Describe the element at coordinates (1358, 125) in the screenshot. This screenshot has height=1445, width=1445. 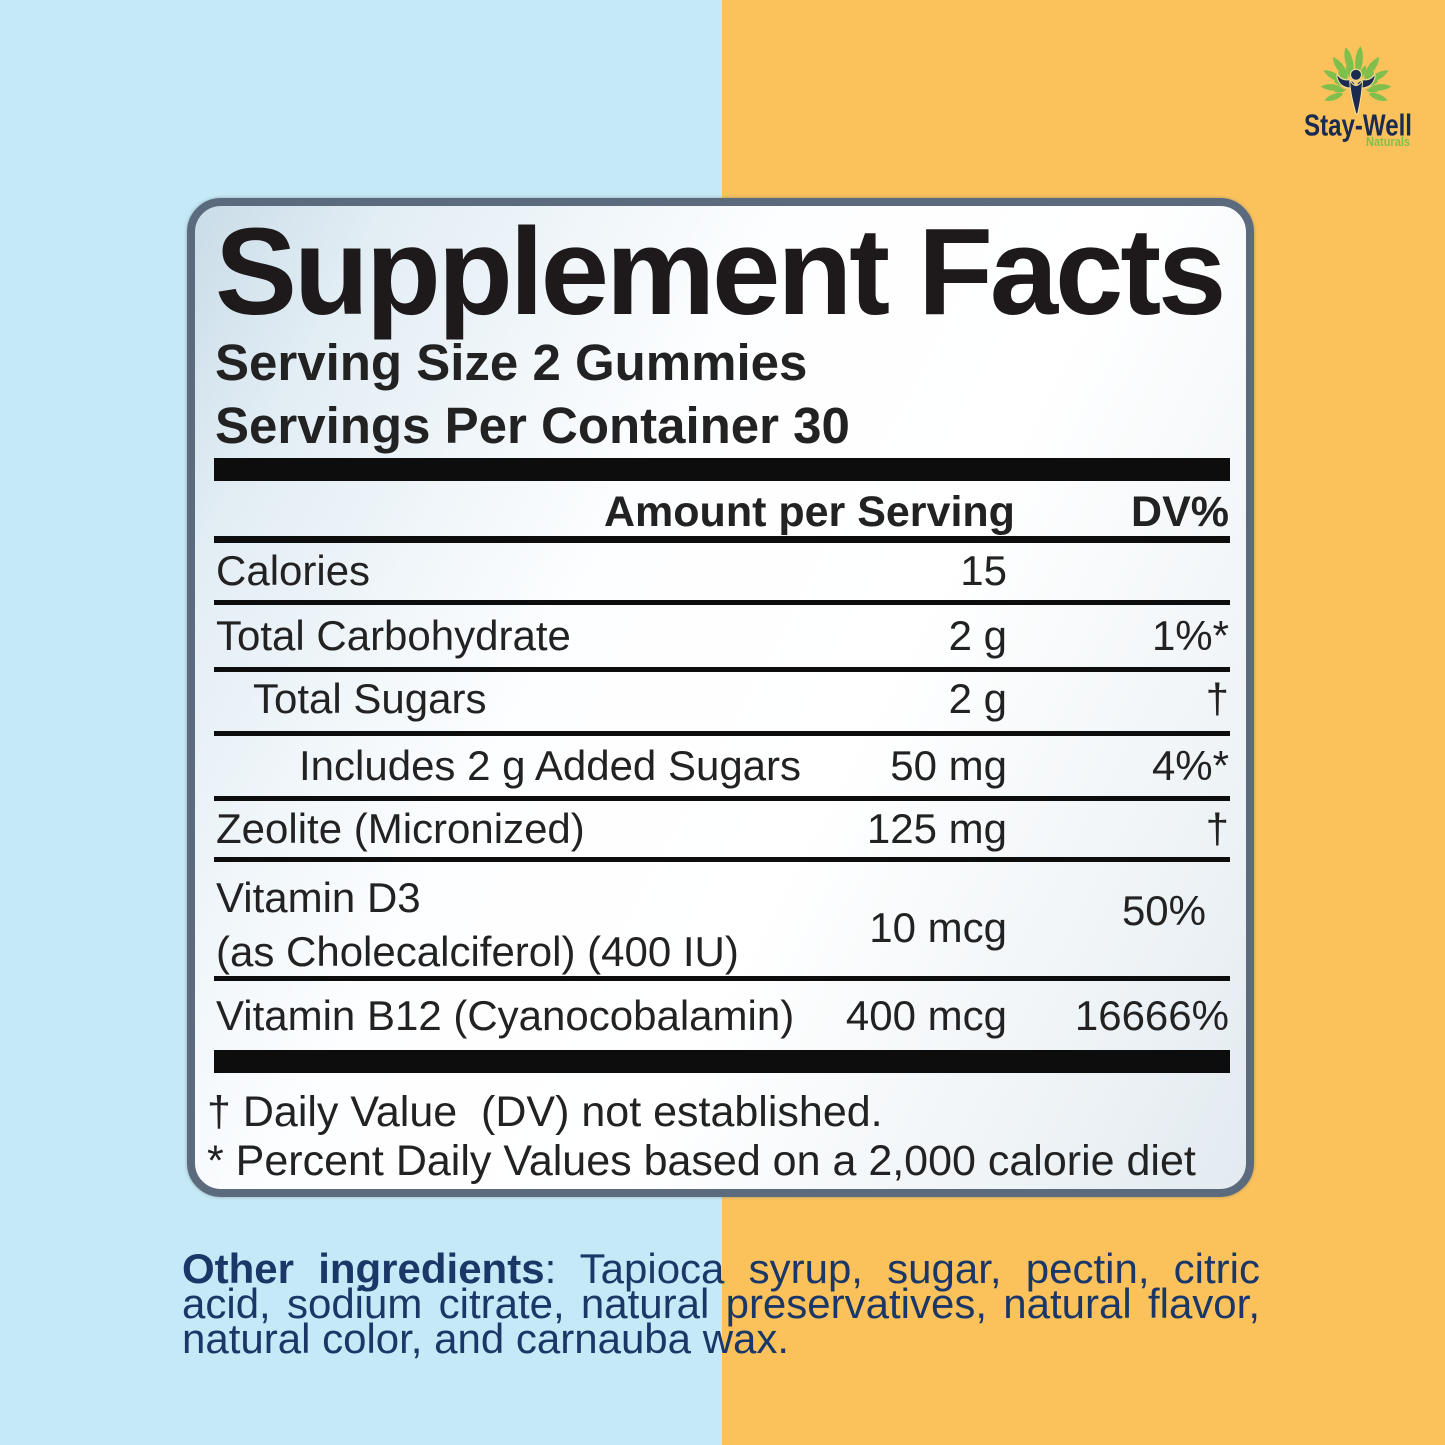
I see `svg-text: Stay-Well` at that location.